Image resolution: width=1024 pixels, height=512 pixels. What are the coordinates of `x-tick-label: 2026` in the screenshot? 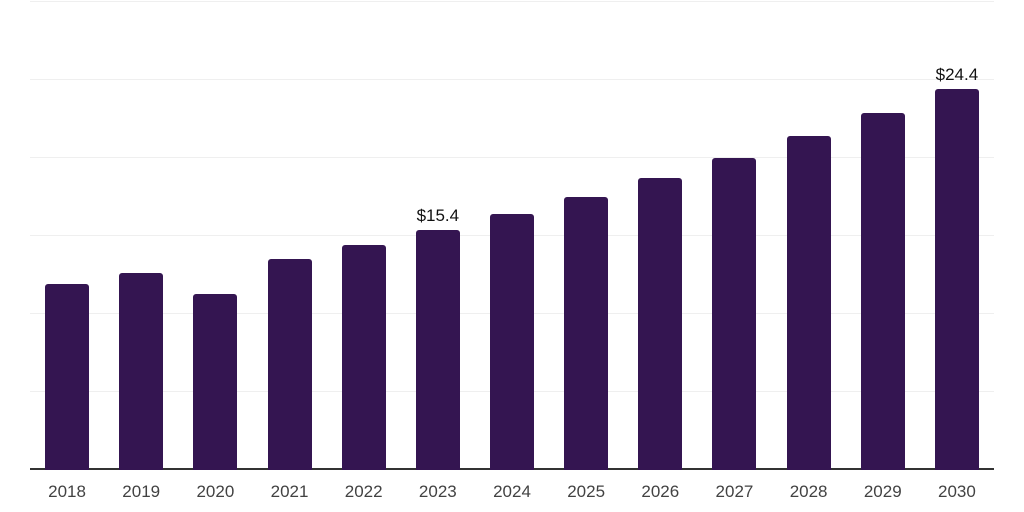 It's located at (660, 491).